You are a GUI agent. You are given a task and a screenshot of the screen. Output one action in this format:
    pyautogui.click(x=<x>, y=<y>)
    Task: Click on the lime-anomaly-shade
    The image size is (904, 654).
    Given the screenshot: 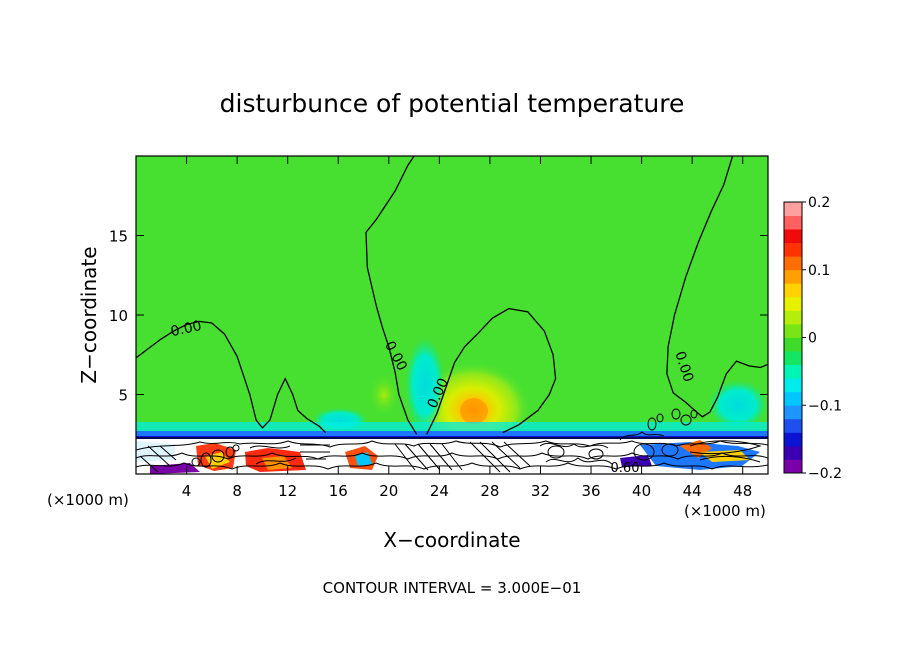 What is the action you would take?
    pyautogui.click(x=384, y=395)
    